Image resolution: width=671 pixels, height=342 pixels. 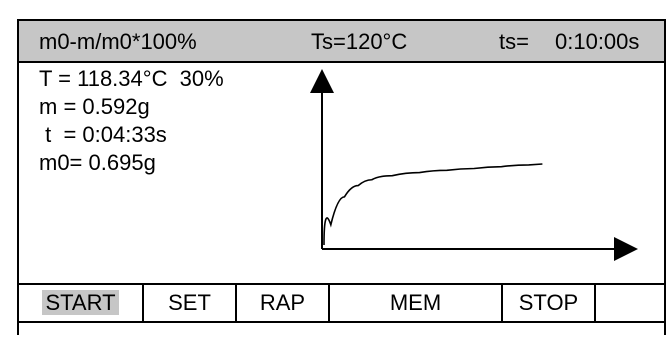 What do you see at coordinates (118, 41) in the screenshot?
I see `formula-label: m0-m/m0*100%` at bounding box center [118, 41].